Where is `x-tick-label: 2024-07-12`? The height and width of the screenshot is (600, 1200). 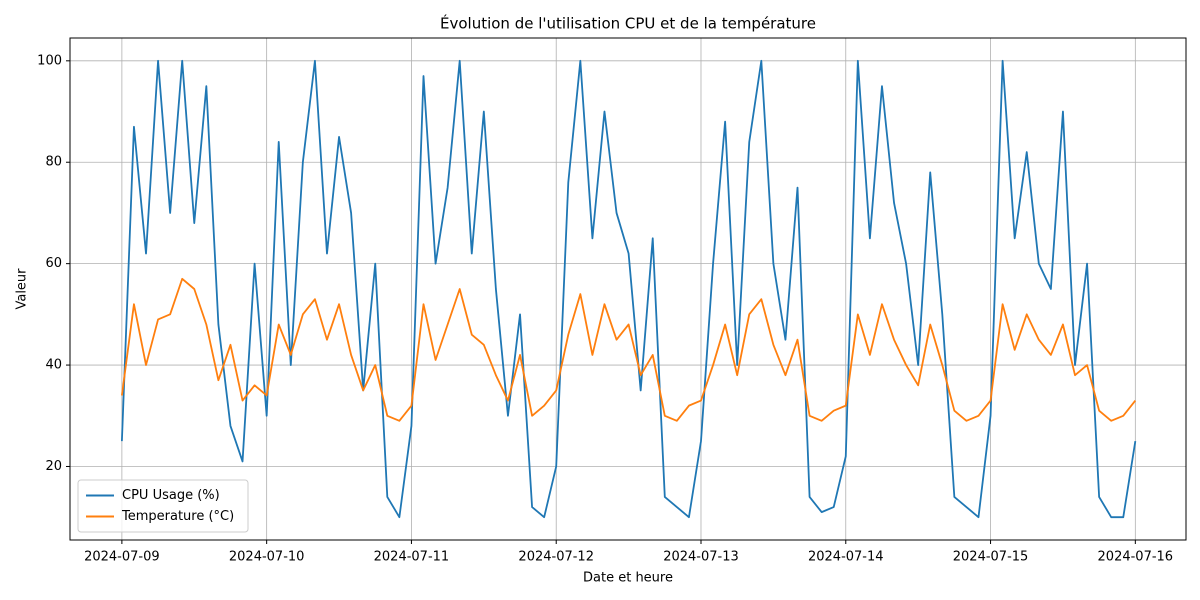 x-tick-label: 2024-07-12 is located at coordinates (556, 557).